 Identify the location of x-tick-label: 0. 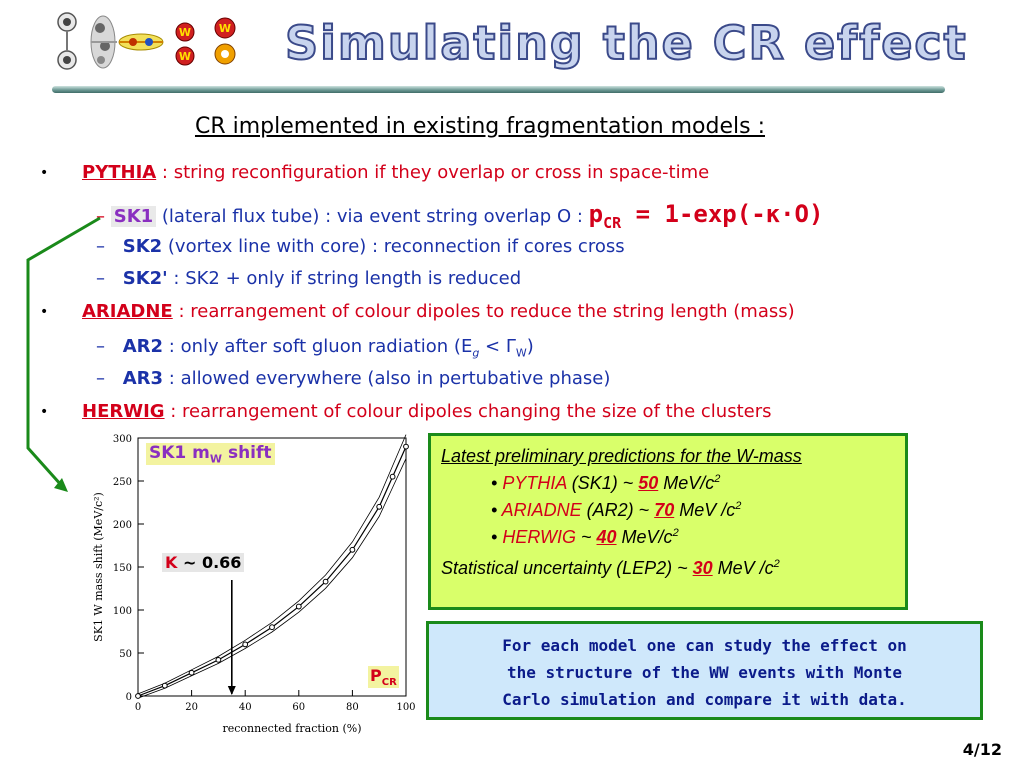
(138, 707).